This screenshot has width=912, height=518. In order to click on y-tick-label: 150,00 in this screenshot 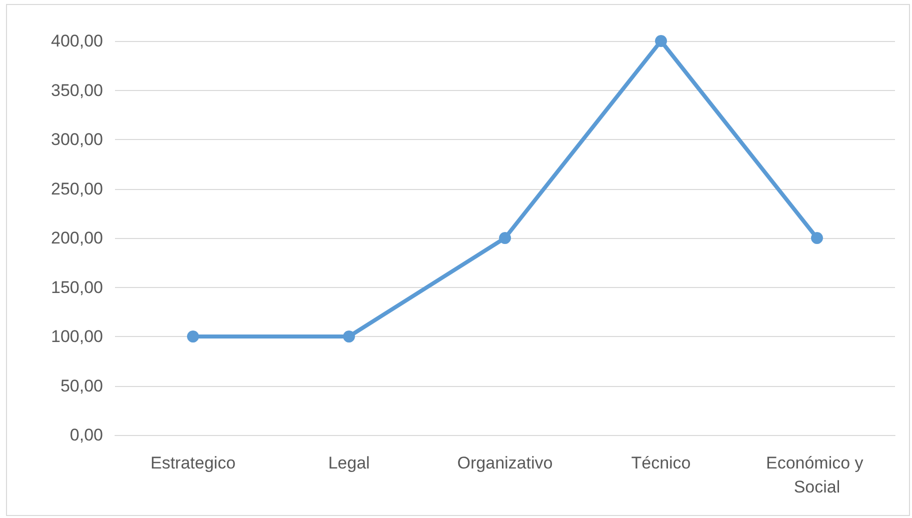, I will do `click(77, 287)`.